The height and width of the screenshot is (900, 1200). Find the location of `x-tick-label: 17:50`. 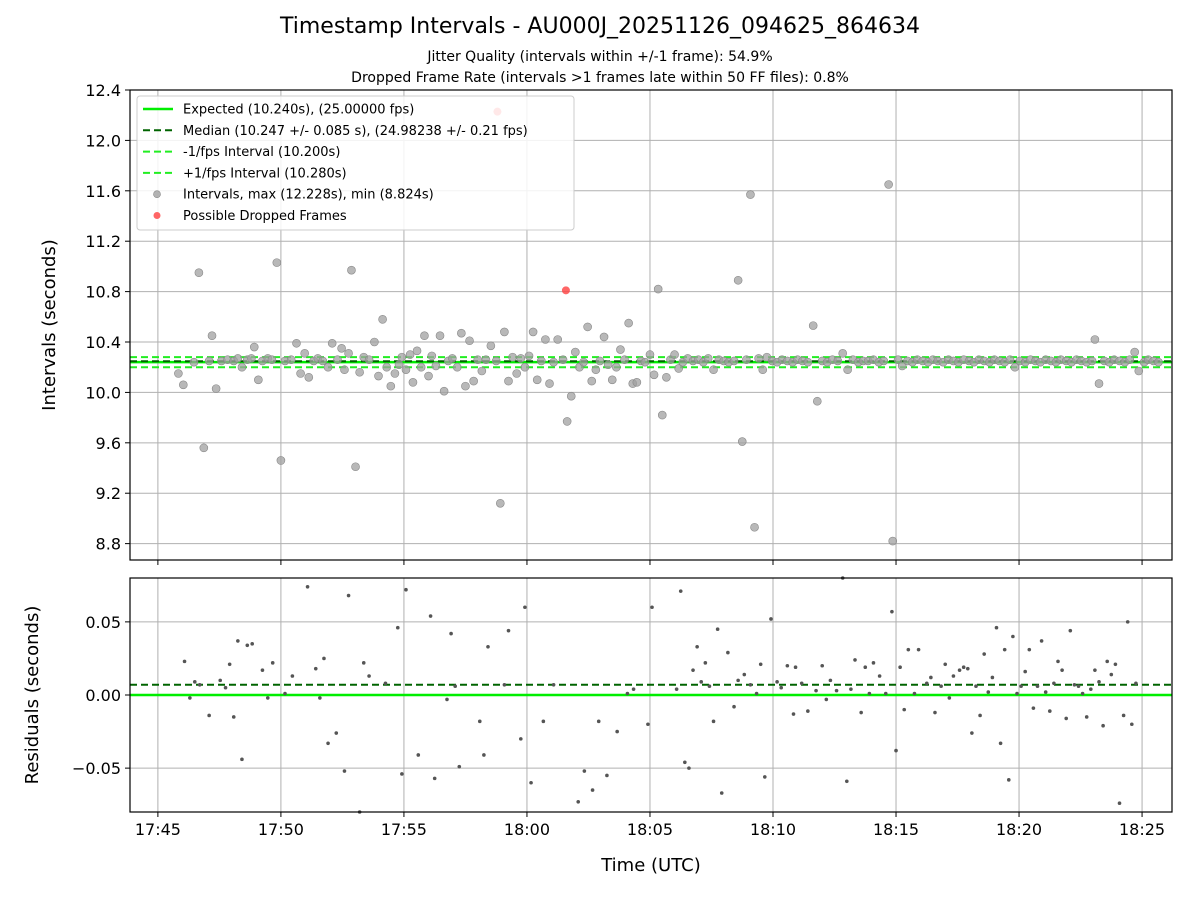

x-tick-label: 17:50 is located at coordinates (281, 829).